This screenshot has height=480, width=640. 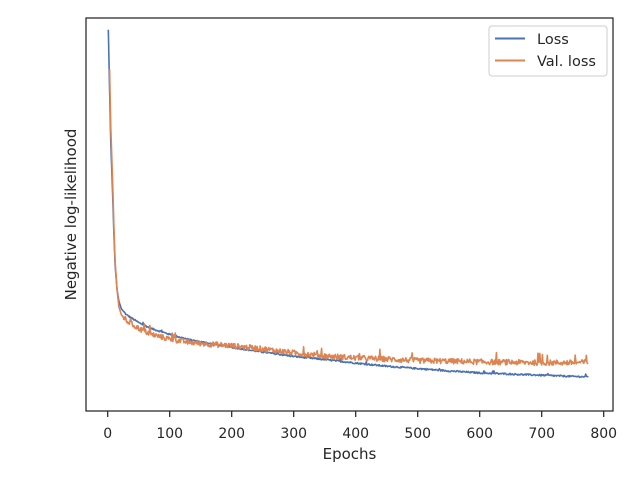 I want to click on legend-label-val-loss: Val. loss, so click(x=566, y=62).